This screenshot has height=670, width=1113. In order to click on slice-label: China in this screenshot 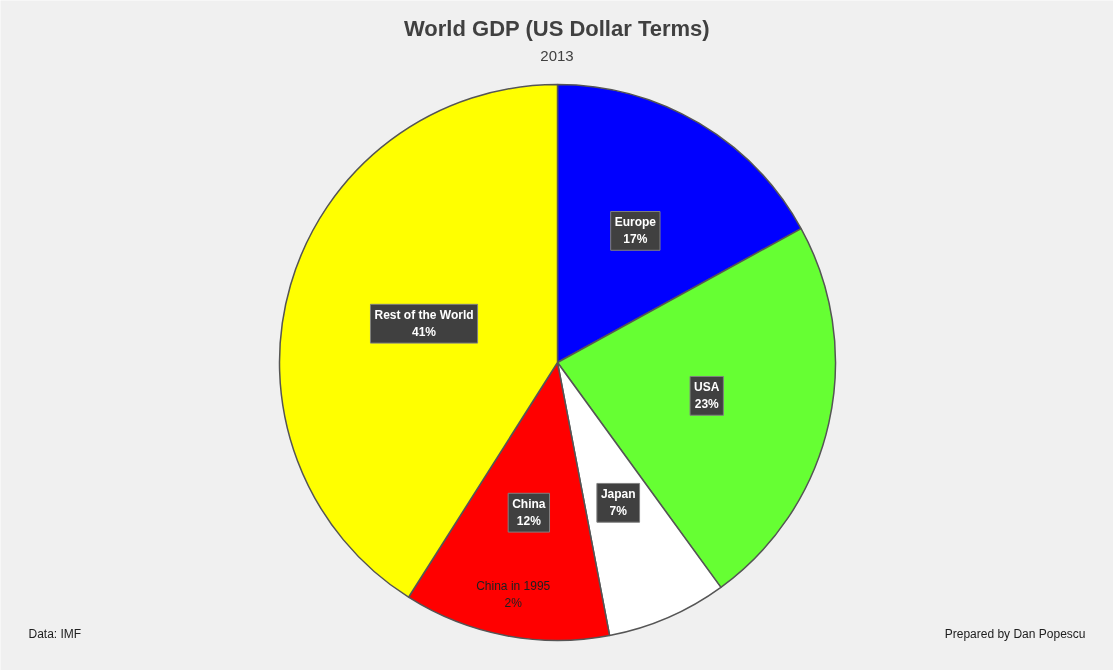, I will do `click(529, 504)`.